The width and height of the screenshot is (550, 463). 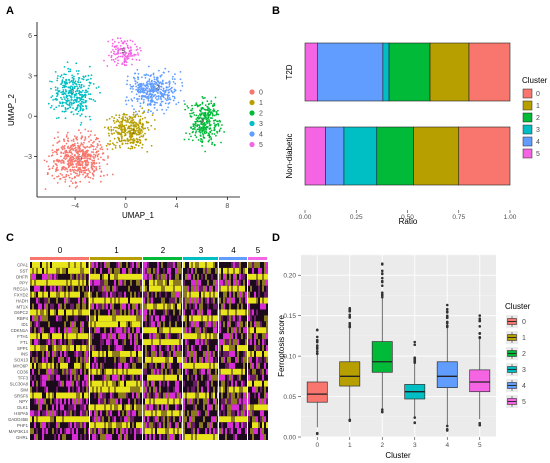 I want to click on boxplot-x-title: Cluster, so click(x=398, y=455).